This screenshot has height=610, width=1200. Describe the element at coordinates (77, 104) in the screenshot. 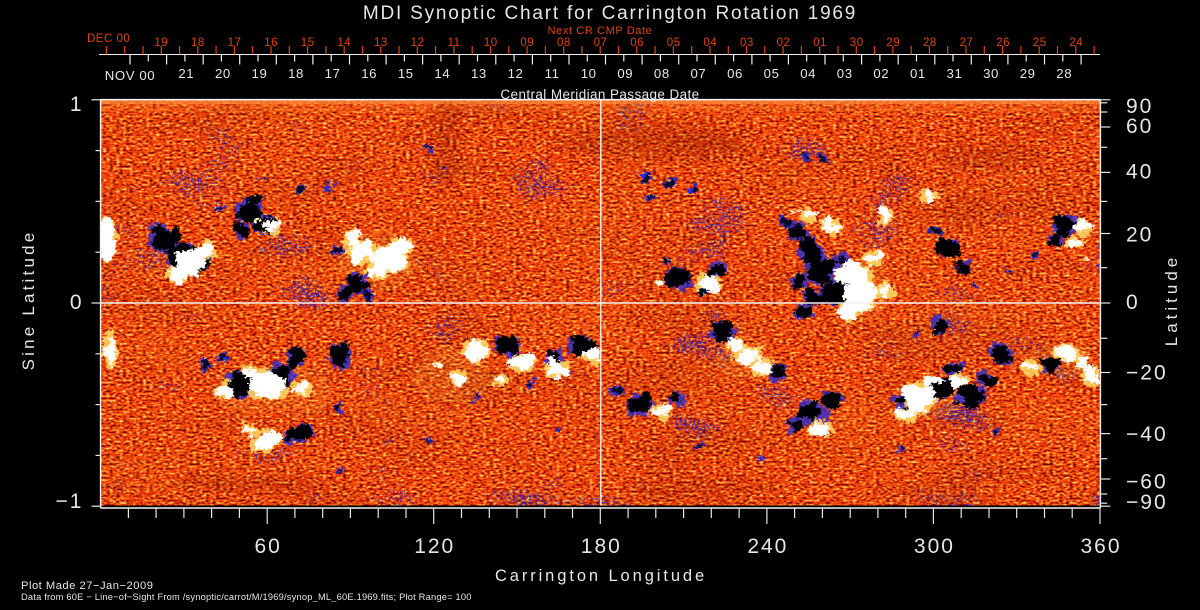

I see `svg-text: 1` at that location.